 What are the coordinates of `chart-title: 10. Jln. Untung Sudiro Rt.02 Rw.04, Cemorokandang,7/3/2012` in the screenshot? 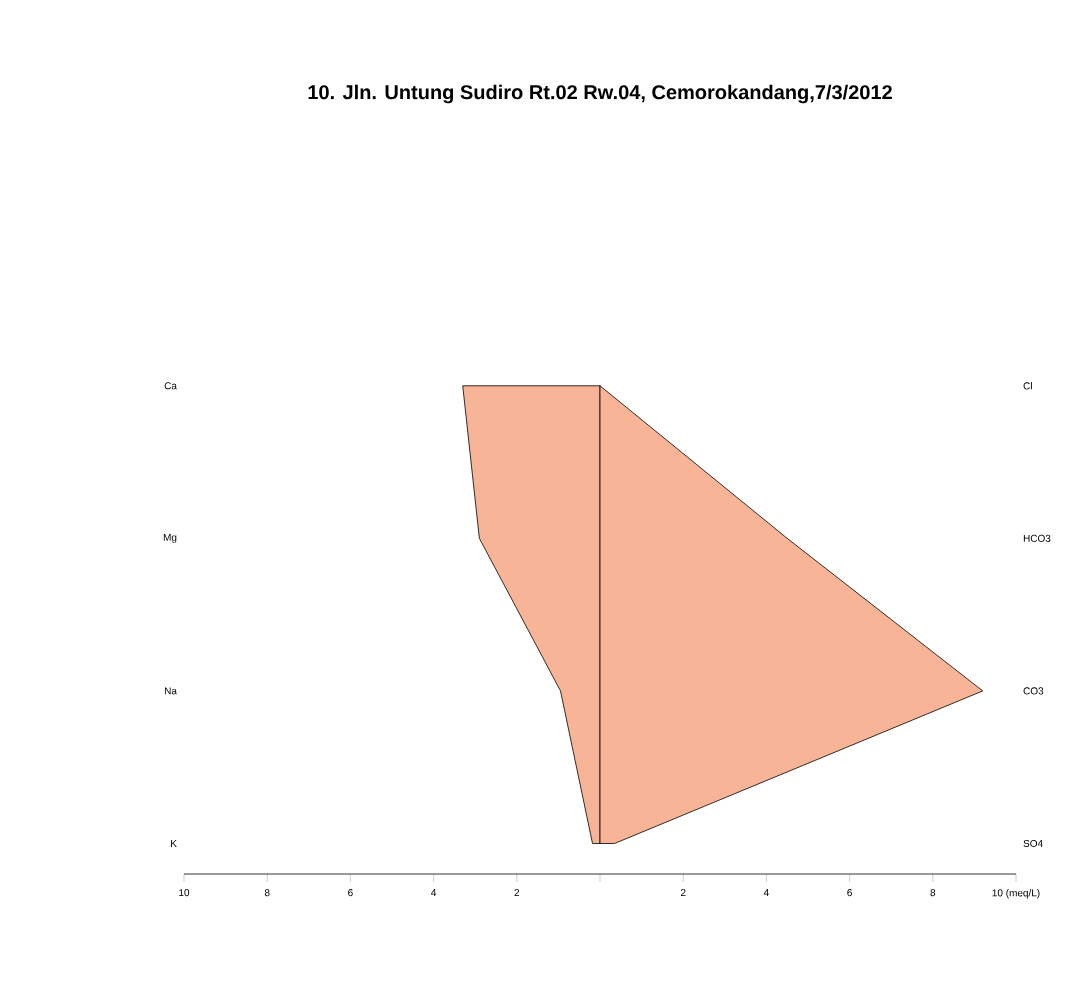 It's located at (600, 94).